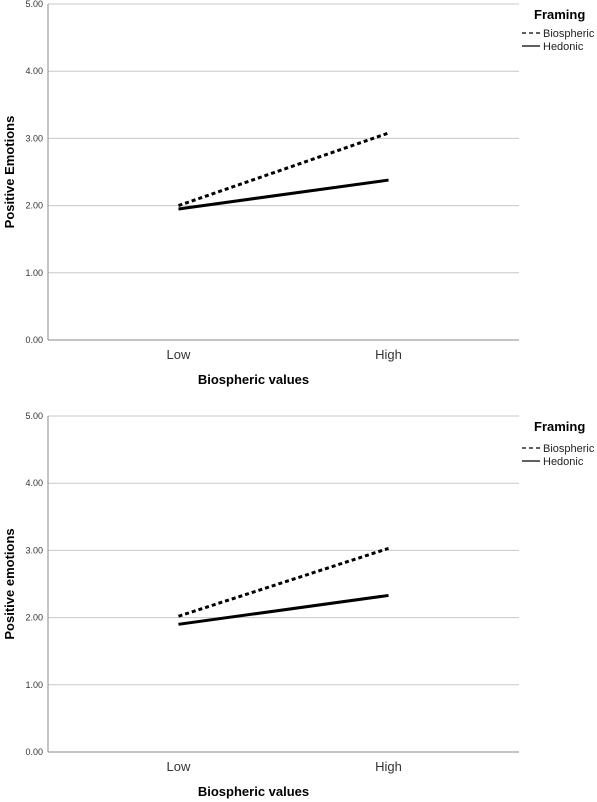  I want to click on y-axis-title: Positive Emotions, so click(9, 172).